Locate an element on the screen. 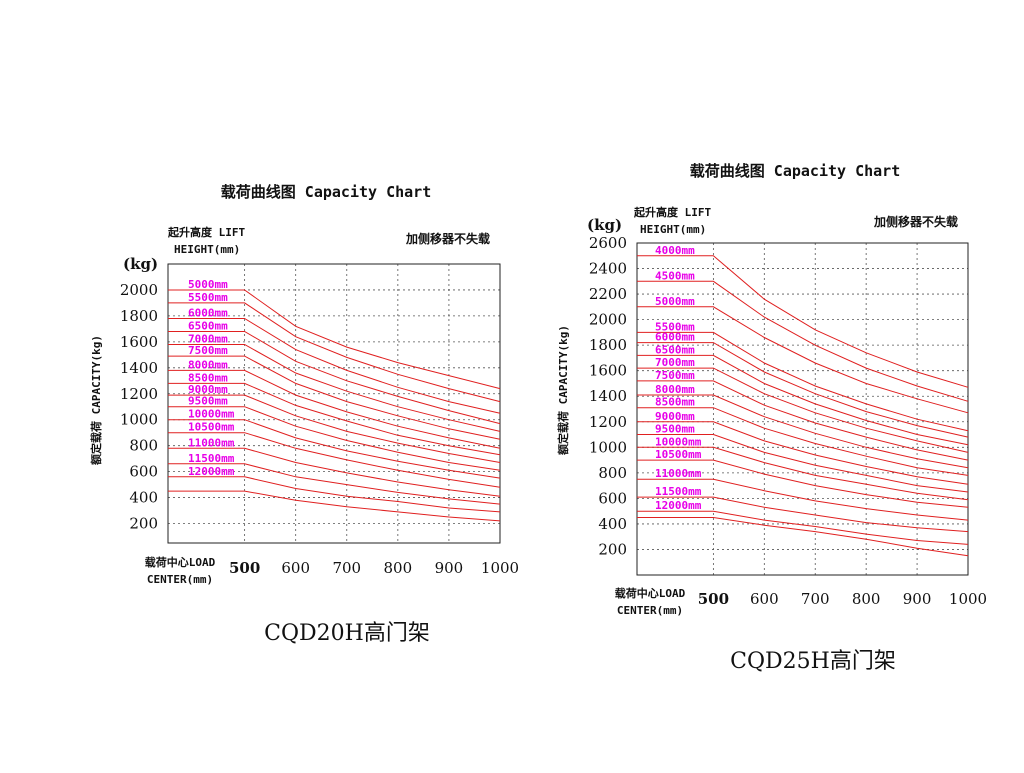  y-tick-label: 2000 is located at coordinates (139, 290).